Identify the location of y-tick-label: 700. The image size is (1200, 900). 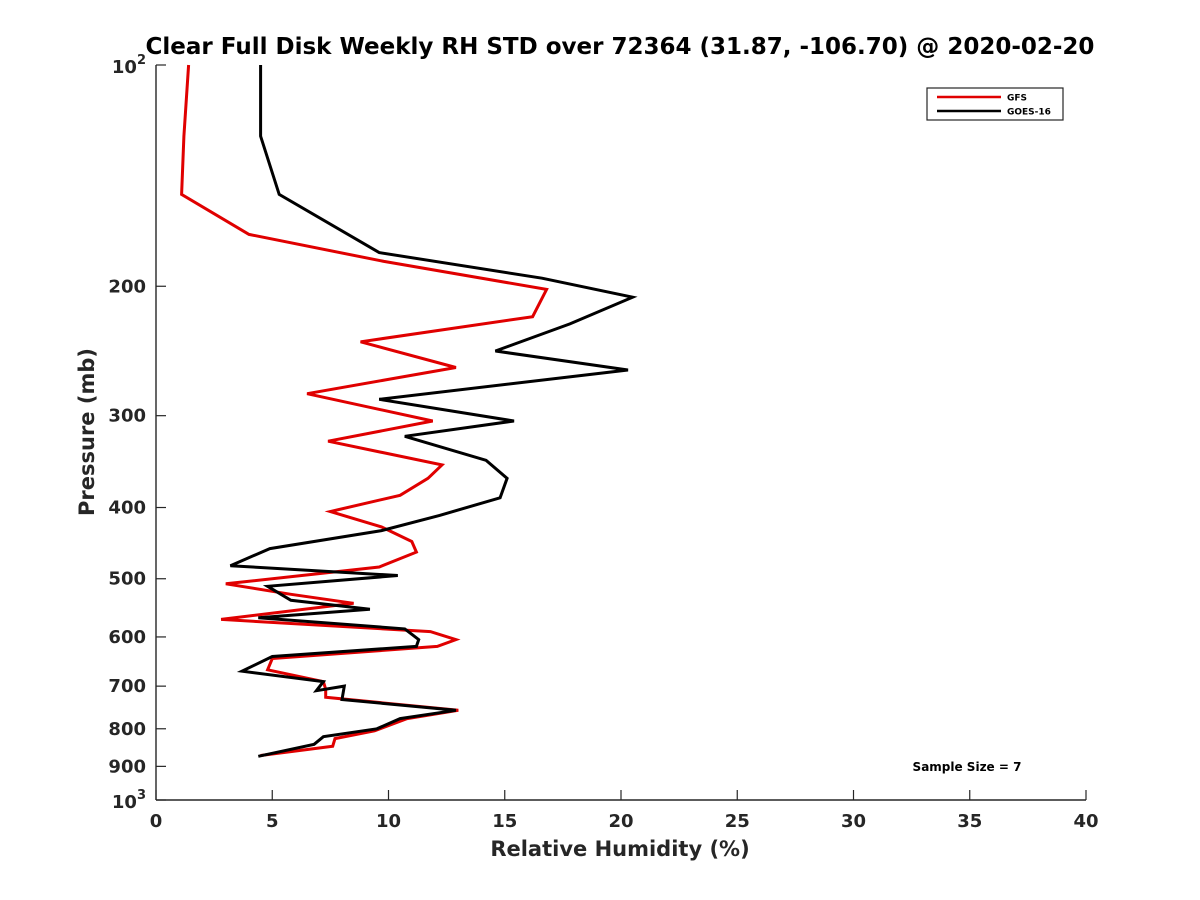
(127, 686).